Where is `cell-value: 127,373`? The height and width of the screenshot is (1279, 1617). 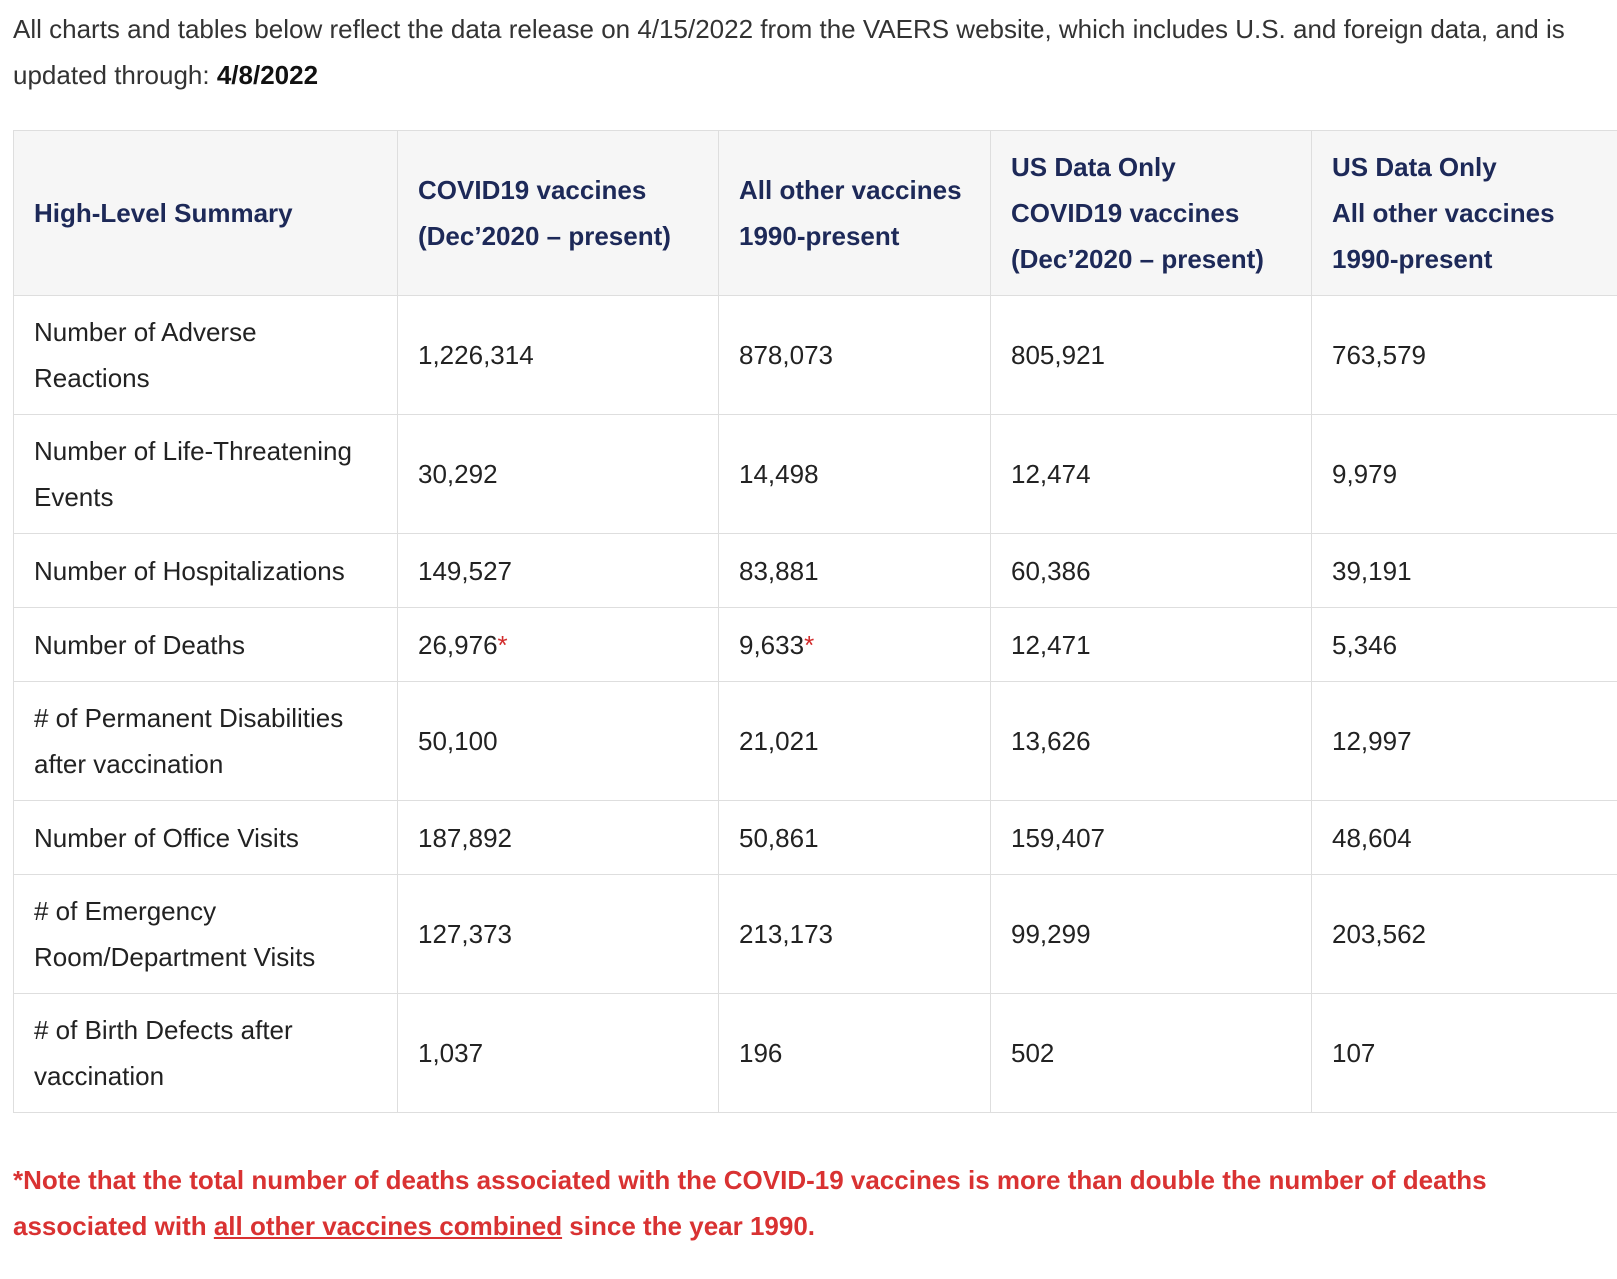
cell-value: 127,373 is located at coordinates (465, 934).